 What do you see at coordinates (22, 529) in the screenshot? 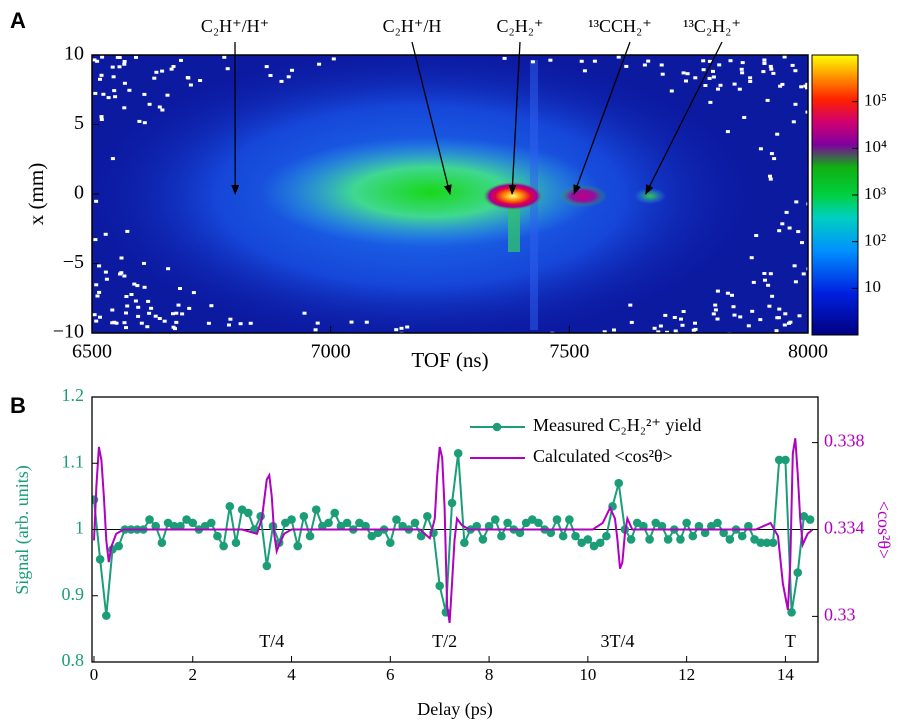
I see `y-axis-title: Signal (arb. units)` at bounding box center [22, 529].